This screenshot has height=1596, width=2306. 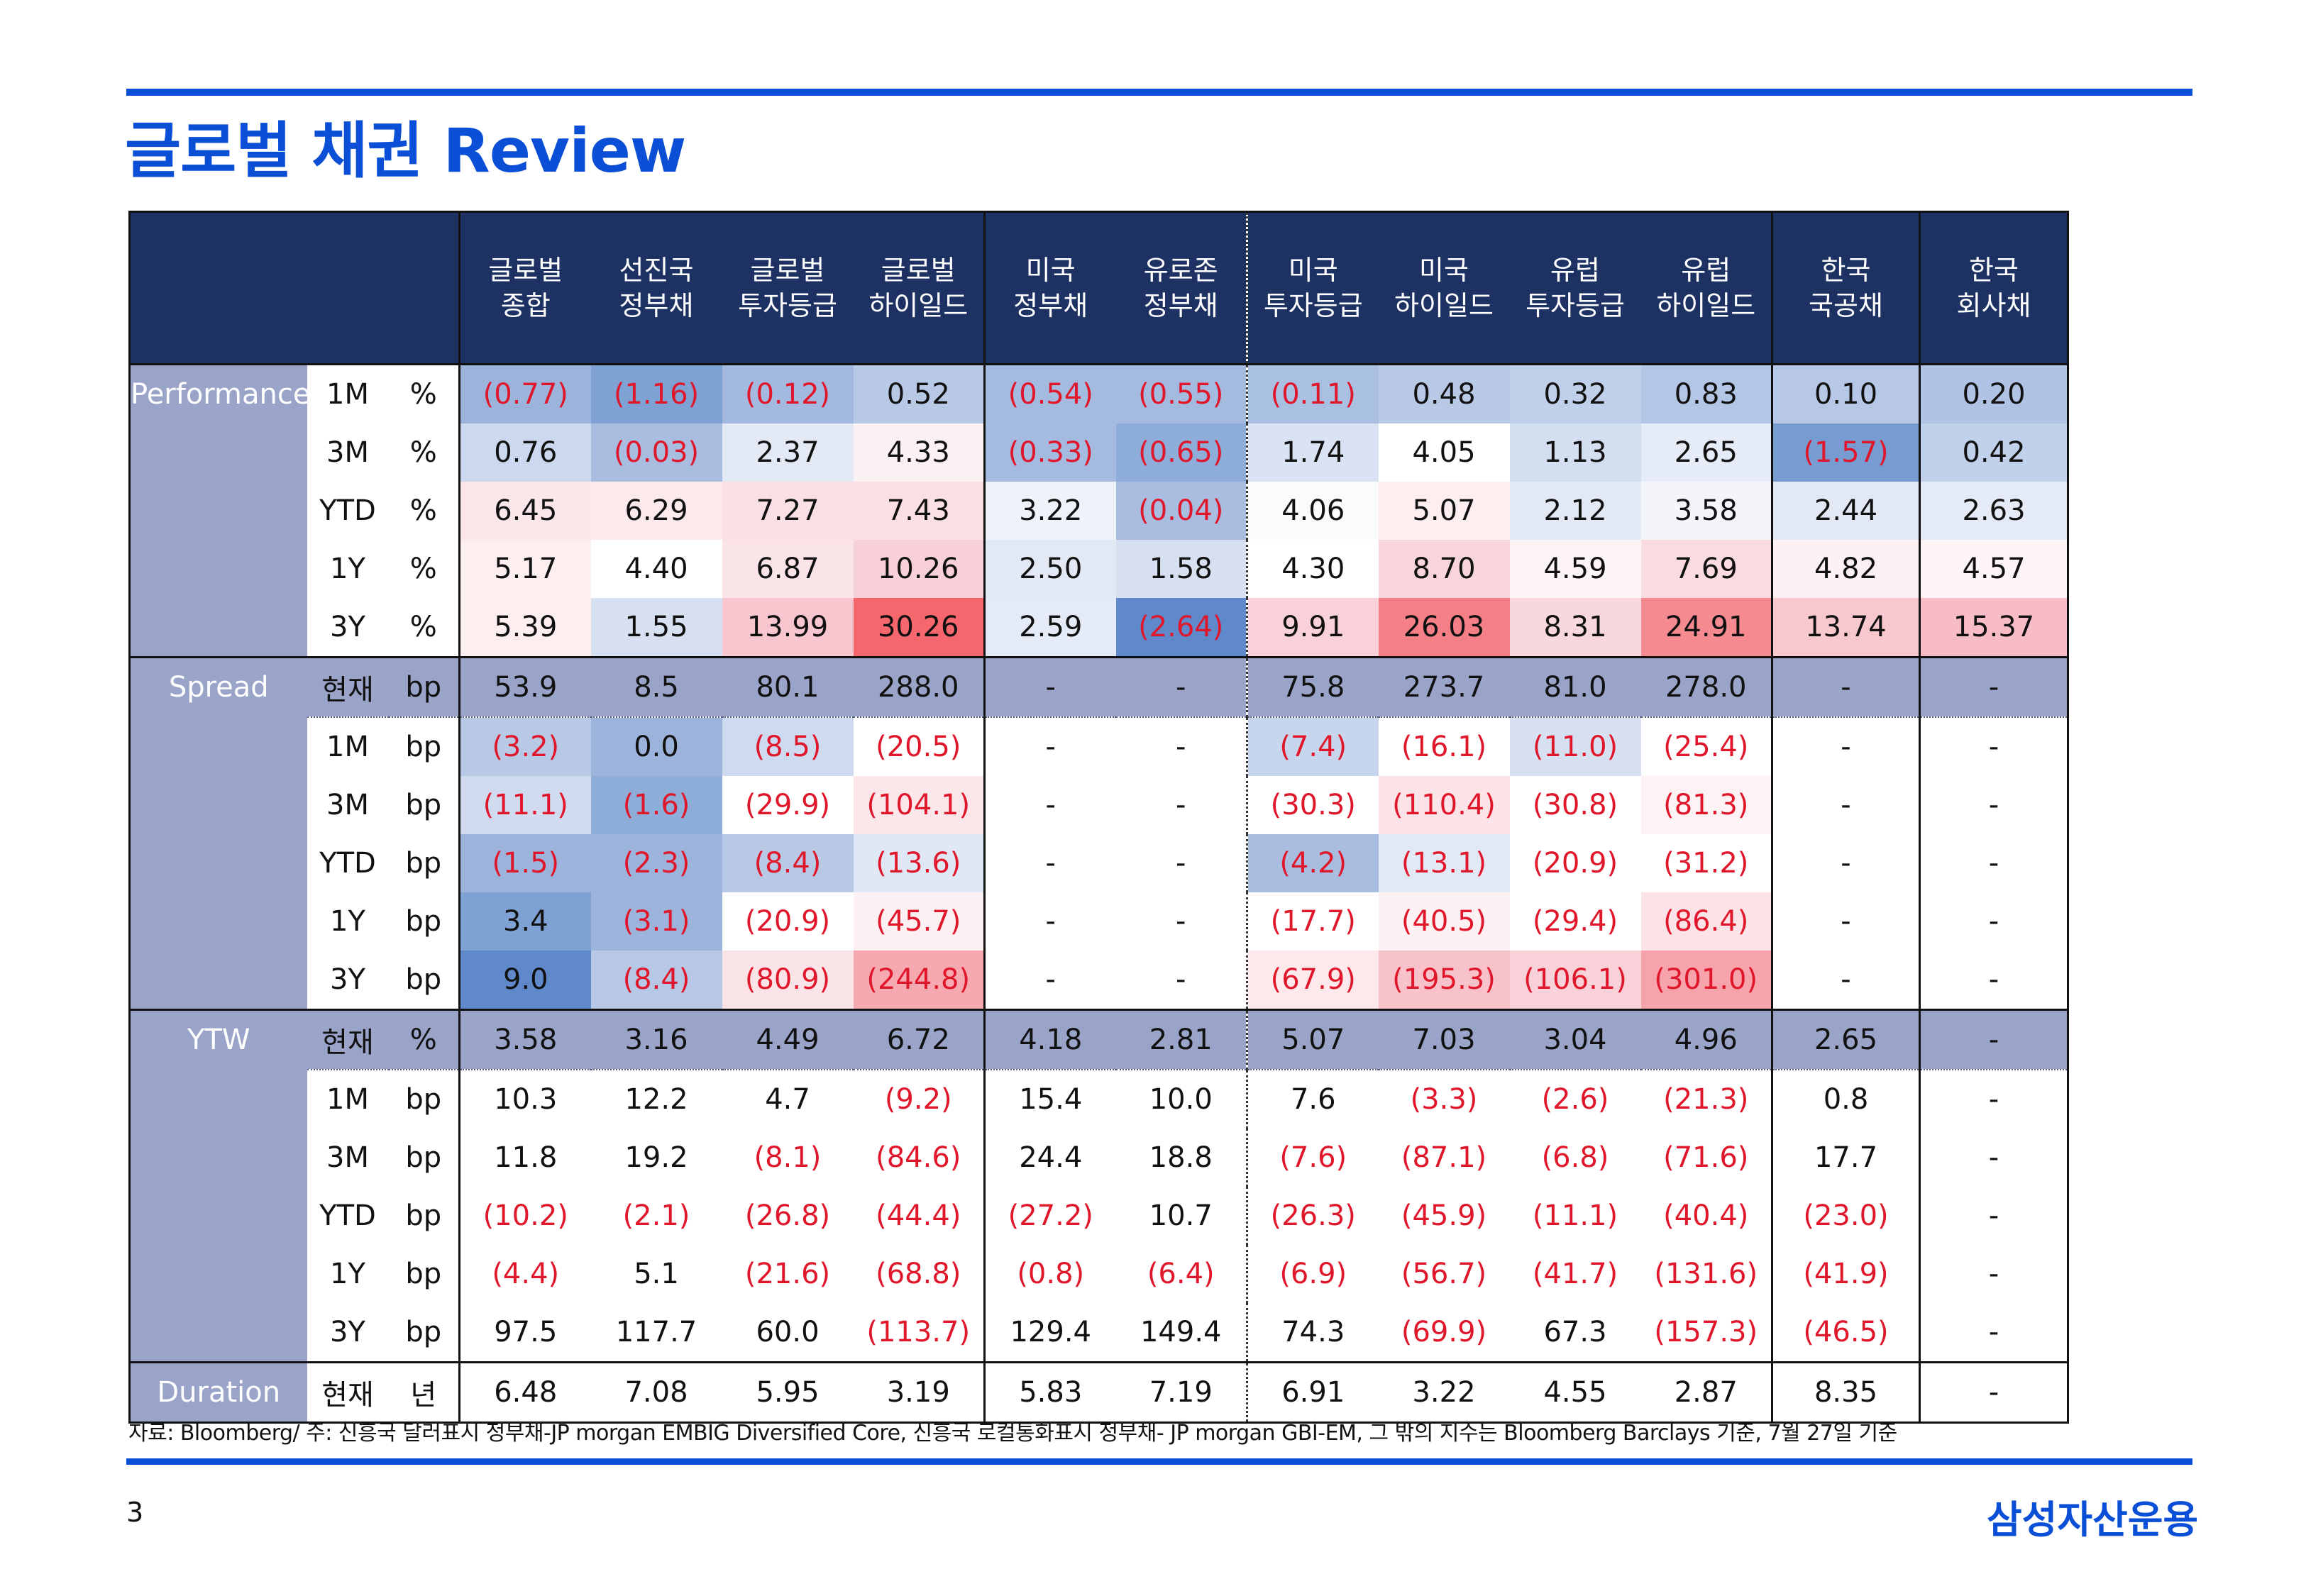 What do you see at coordinates (1181, 628) in the screenshot?
I see `value-cell: (2.64)` at bounding box center [1181, 628].